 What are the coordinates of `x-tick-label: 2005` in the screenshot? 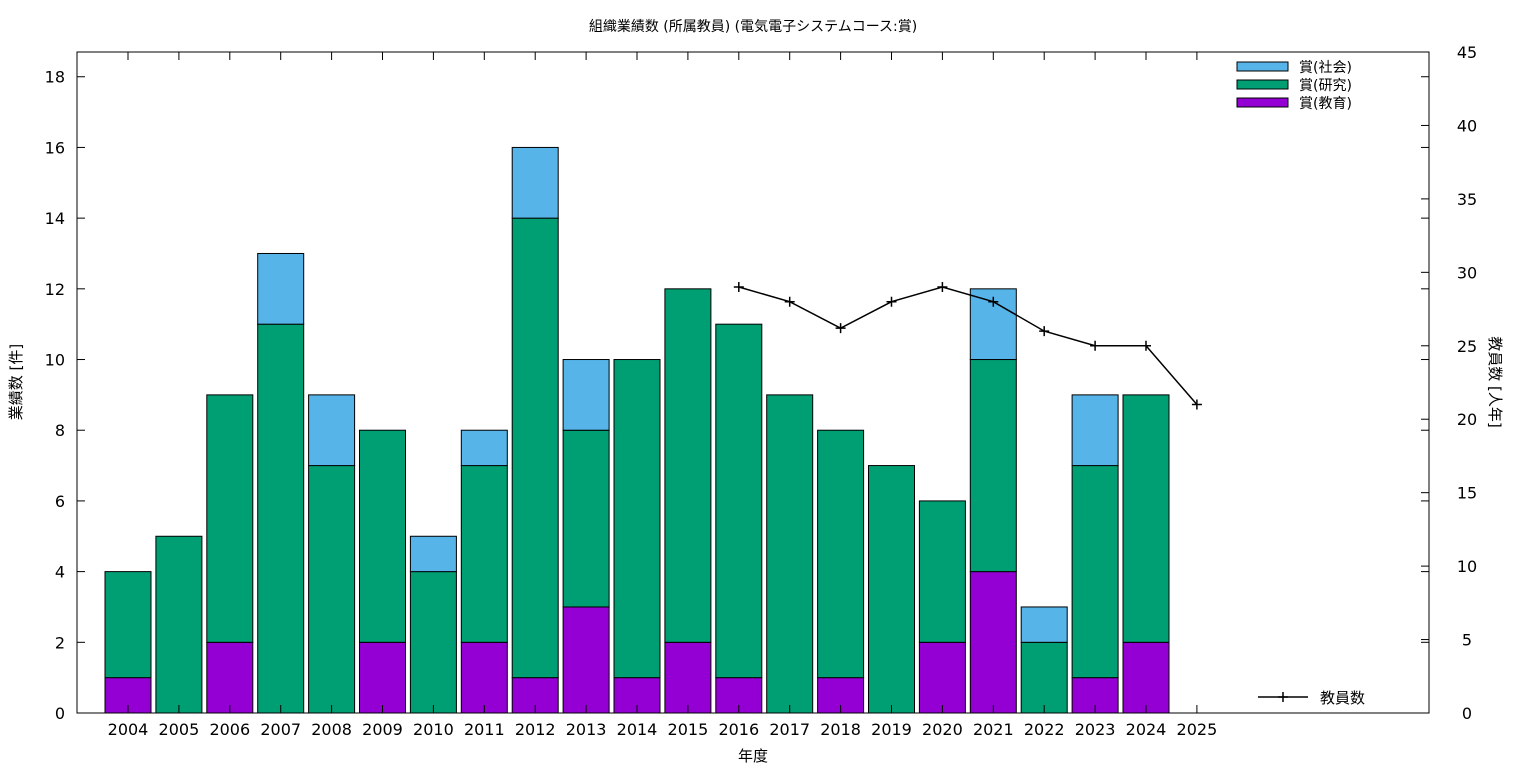 It's located at (179, 729).